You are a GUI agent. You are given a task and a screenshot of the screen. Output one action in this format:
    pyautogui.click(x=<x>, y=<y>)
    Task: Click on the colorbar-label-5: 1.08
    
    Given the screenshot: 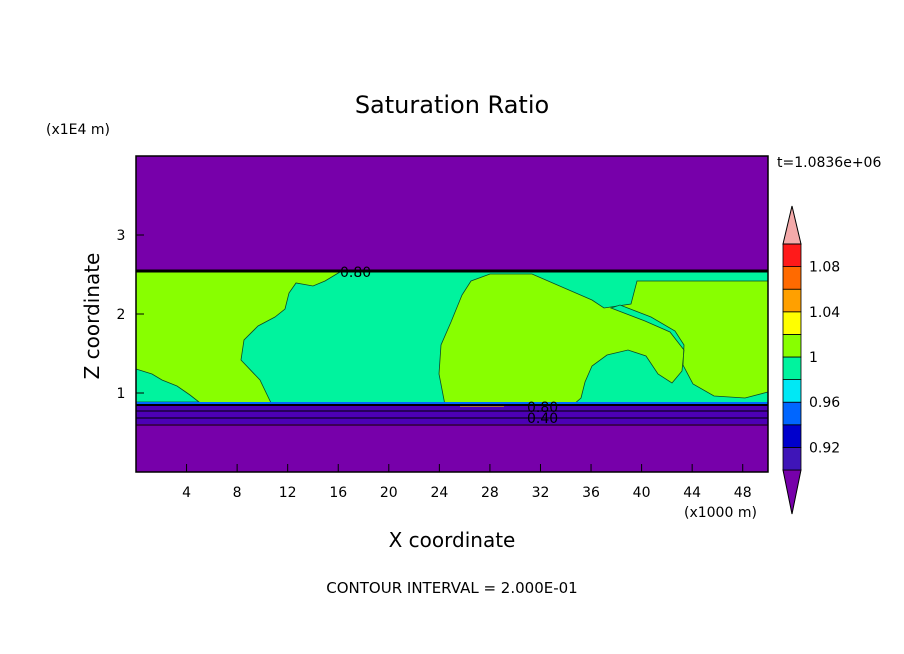 What is the action you would take?
    pyautogui.click(x=824, y=268)
    